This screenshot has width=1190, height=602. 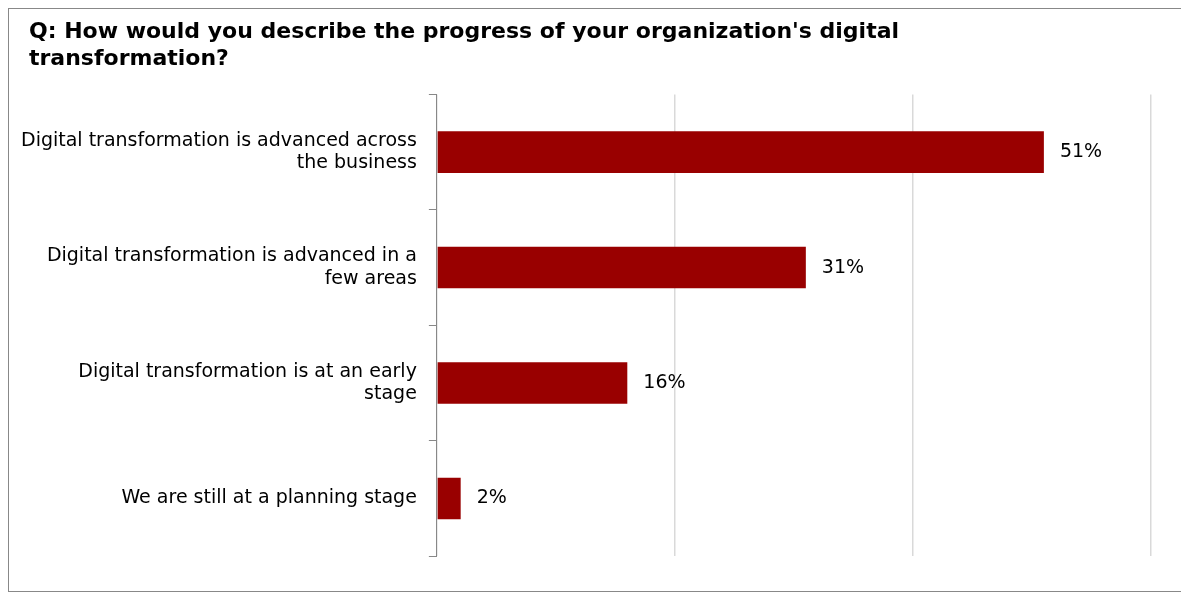 I want to click on y-tick-label: We are still at a planning stage, so click(x=269, y=496).